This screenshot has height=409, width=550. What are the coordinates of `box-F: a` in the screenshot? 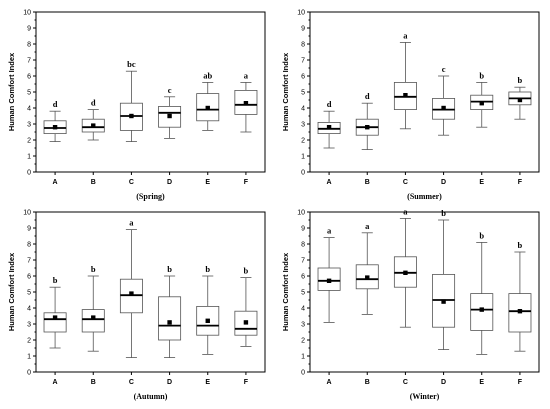 It's located at (246, 101).